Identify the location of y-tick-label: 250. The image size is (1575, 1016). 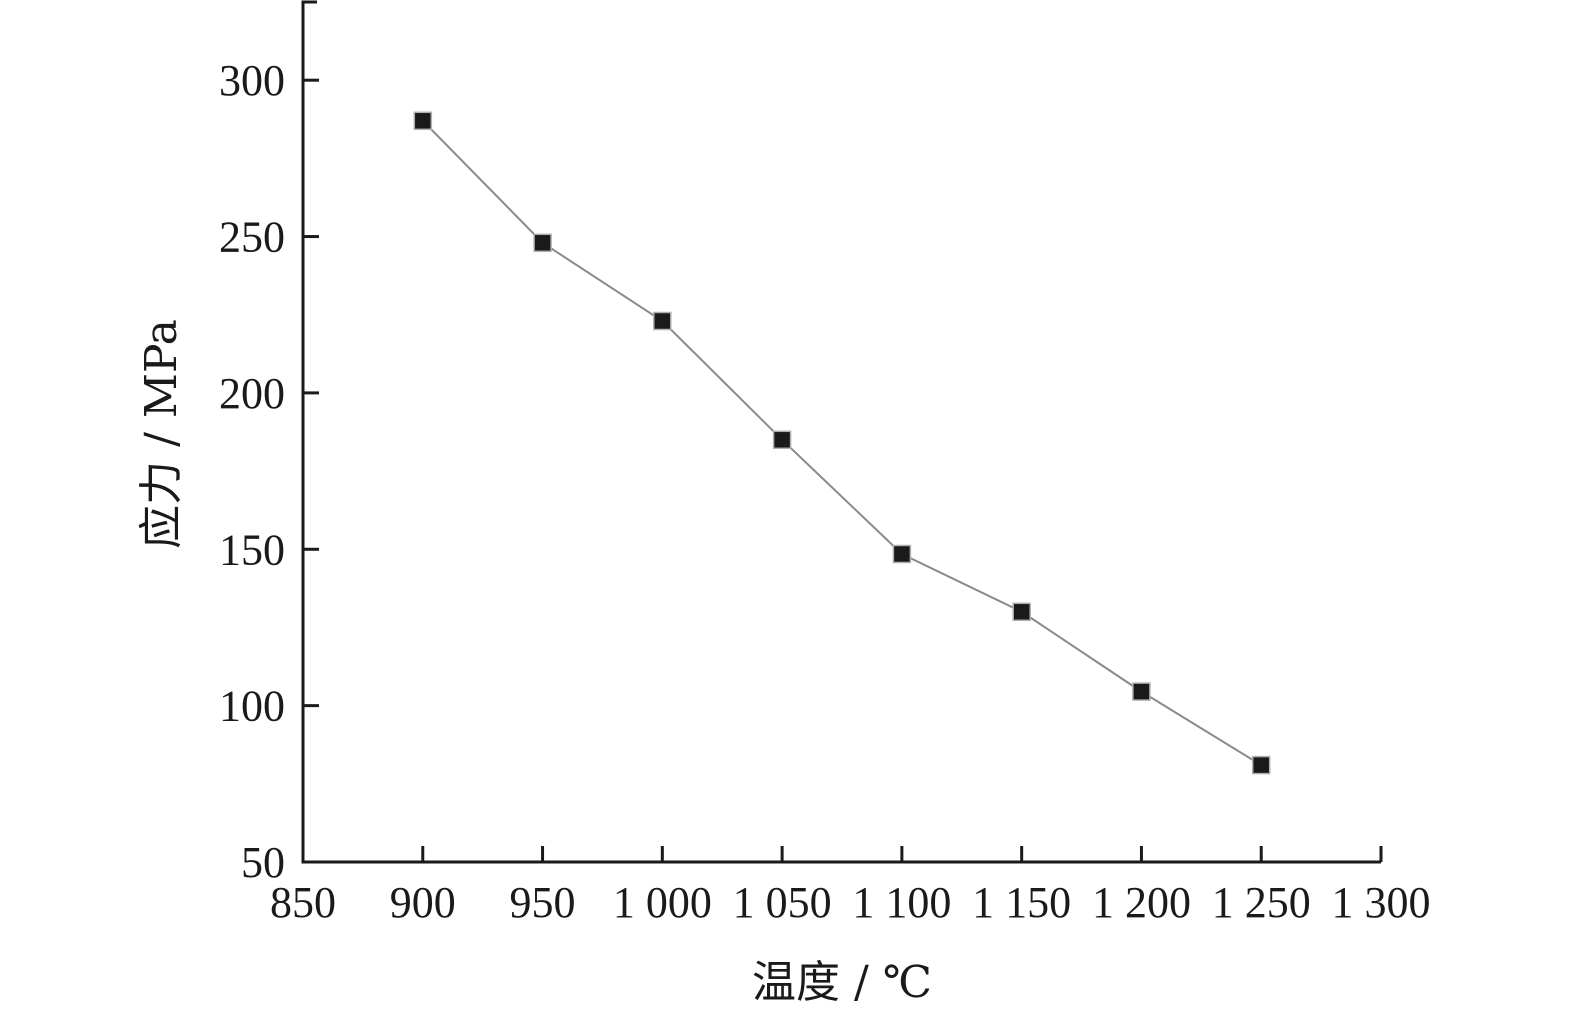
(252, 237).